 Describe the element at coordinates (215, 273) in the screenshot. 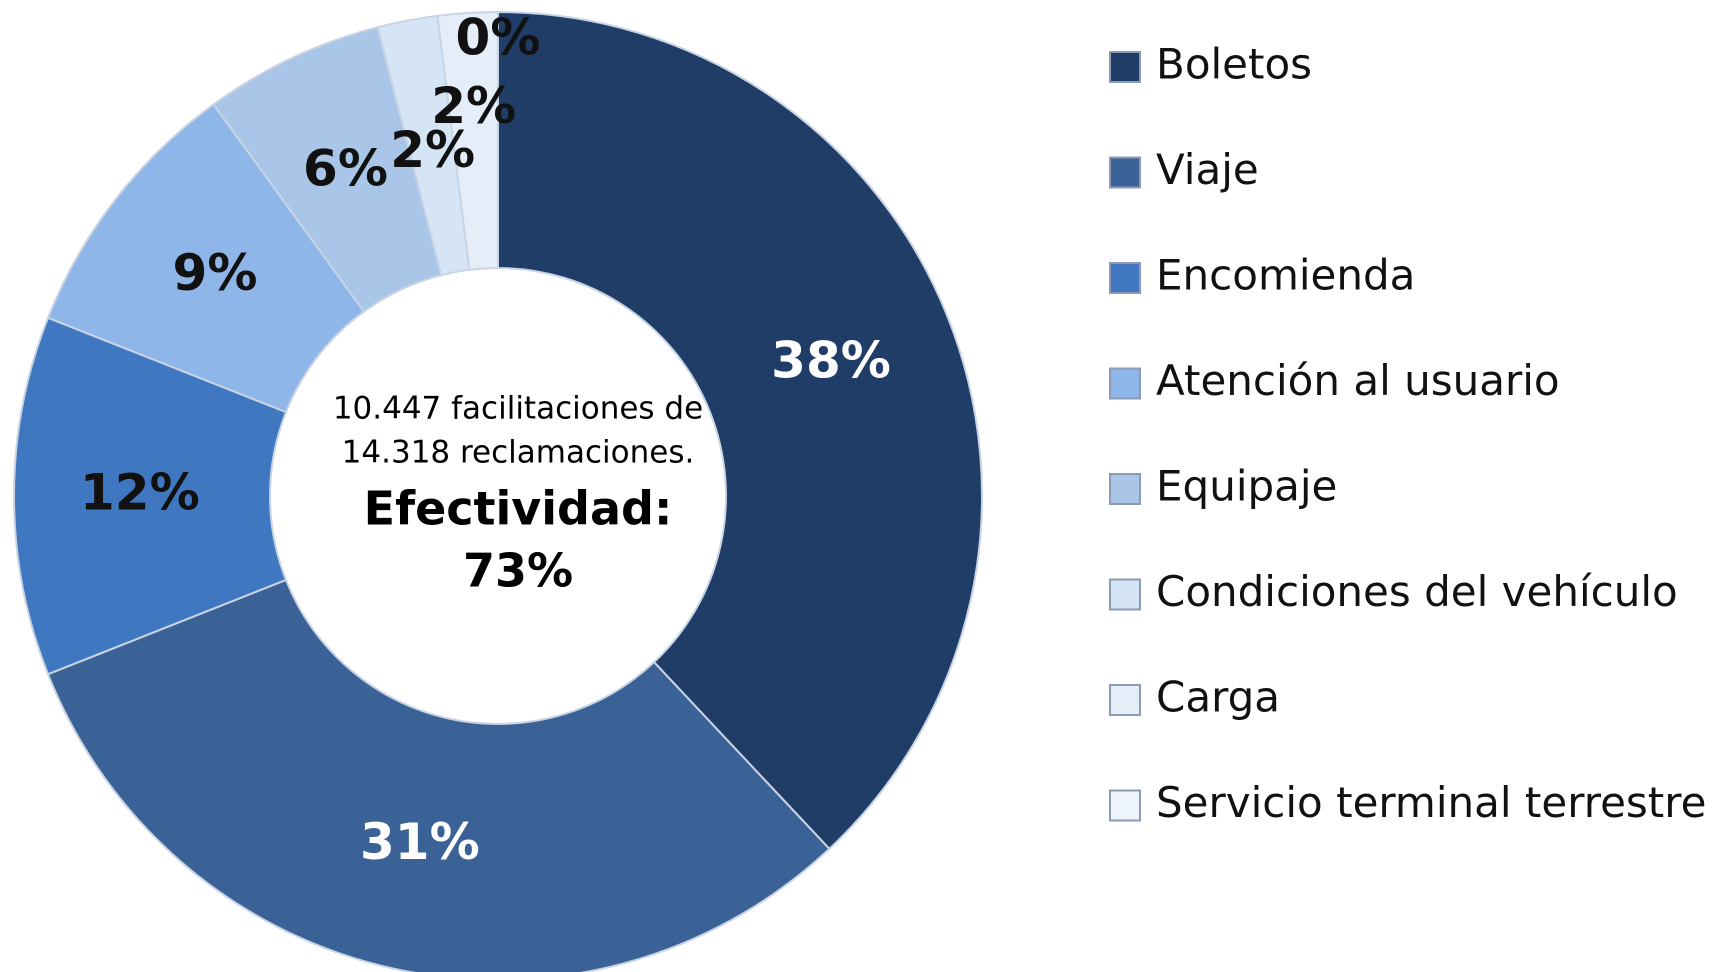

I see `value-label: 9%` at that location.